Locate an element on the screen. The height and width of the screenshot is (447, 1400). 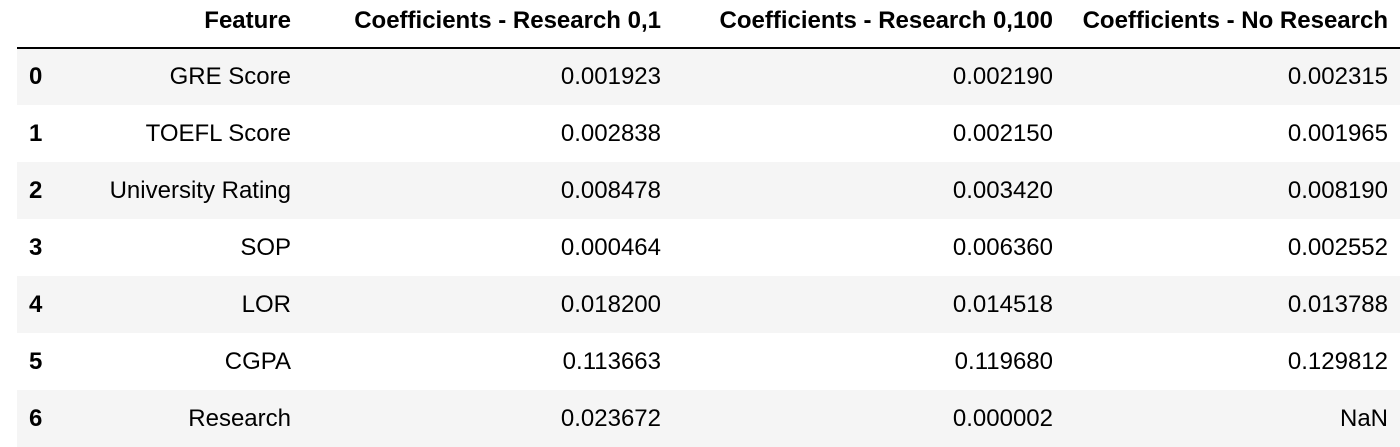
row-index: 3 is located at coordinates (36, 247).